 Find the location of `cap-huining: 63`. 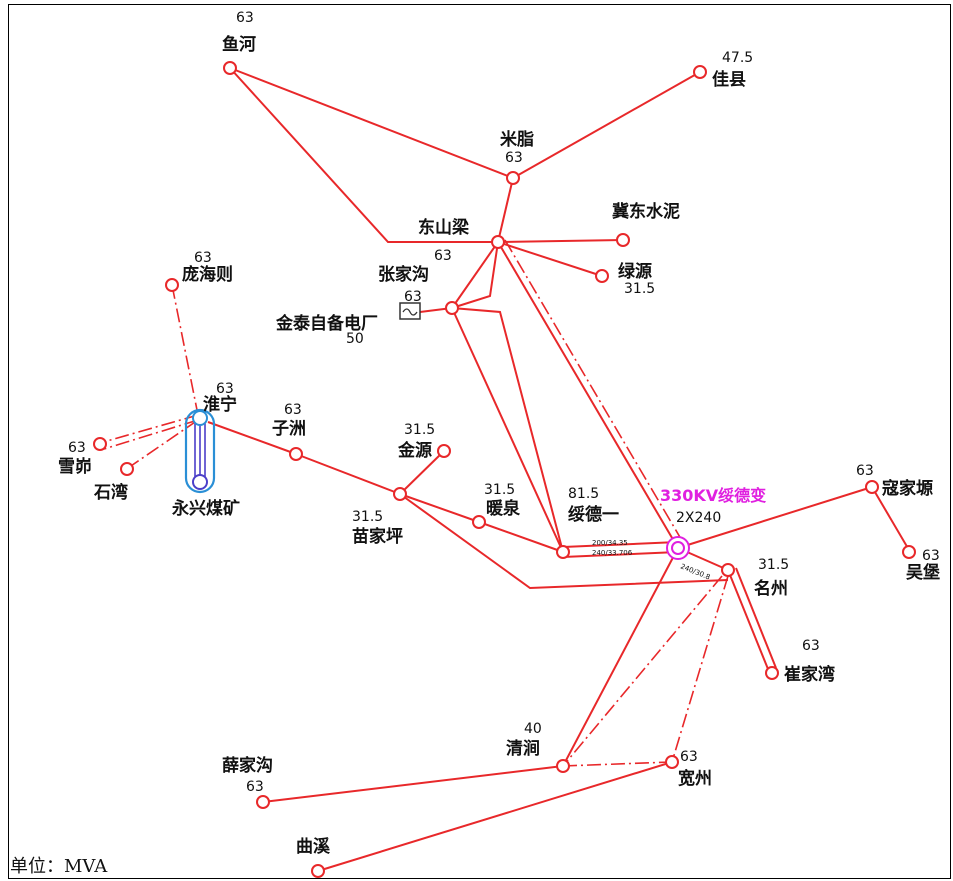

cap-huining: 63 is located at coordinates (225, 389).